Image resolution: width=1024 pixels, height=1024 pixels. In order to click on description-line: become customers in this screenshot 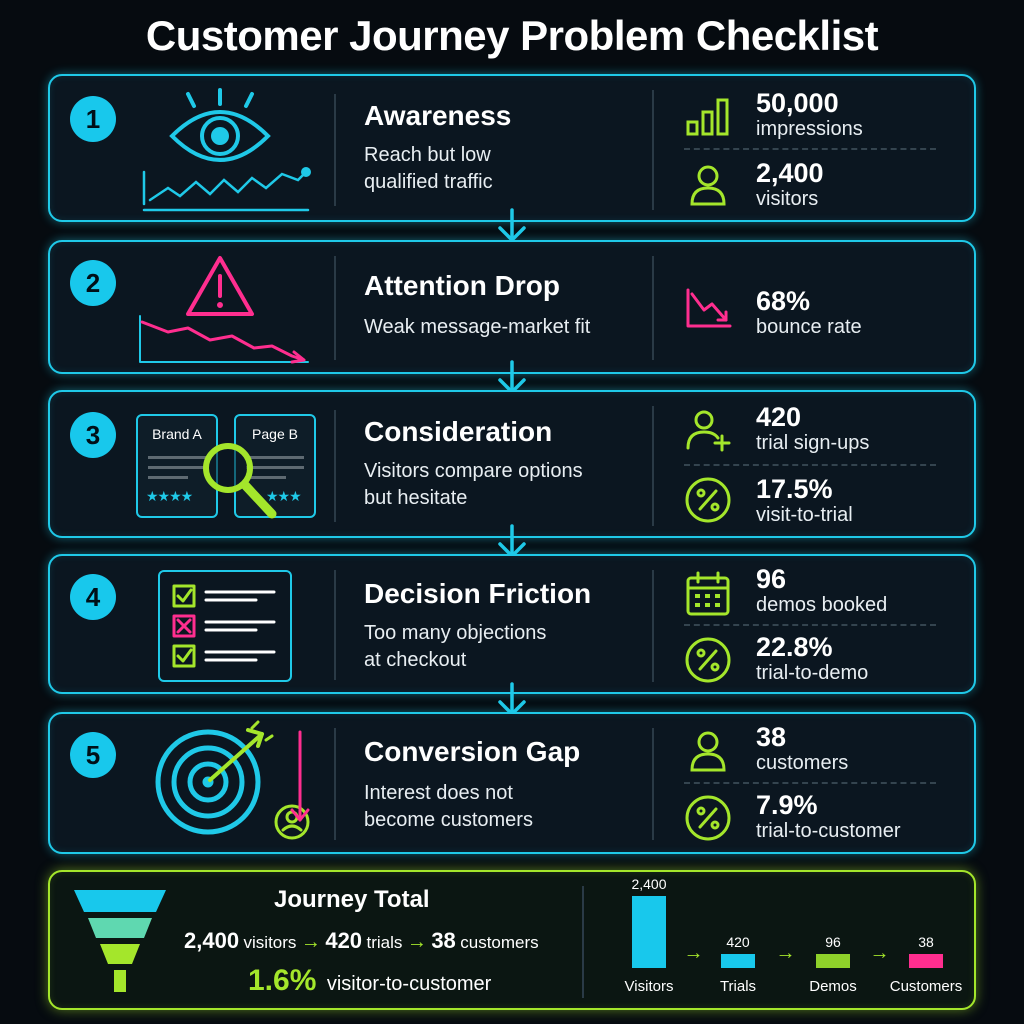, I will do `click(448, 820)`.